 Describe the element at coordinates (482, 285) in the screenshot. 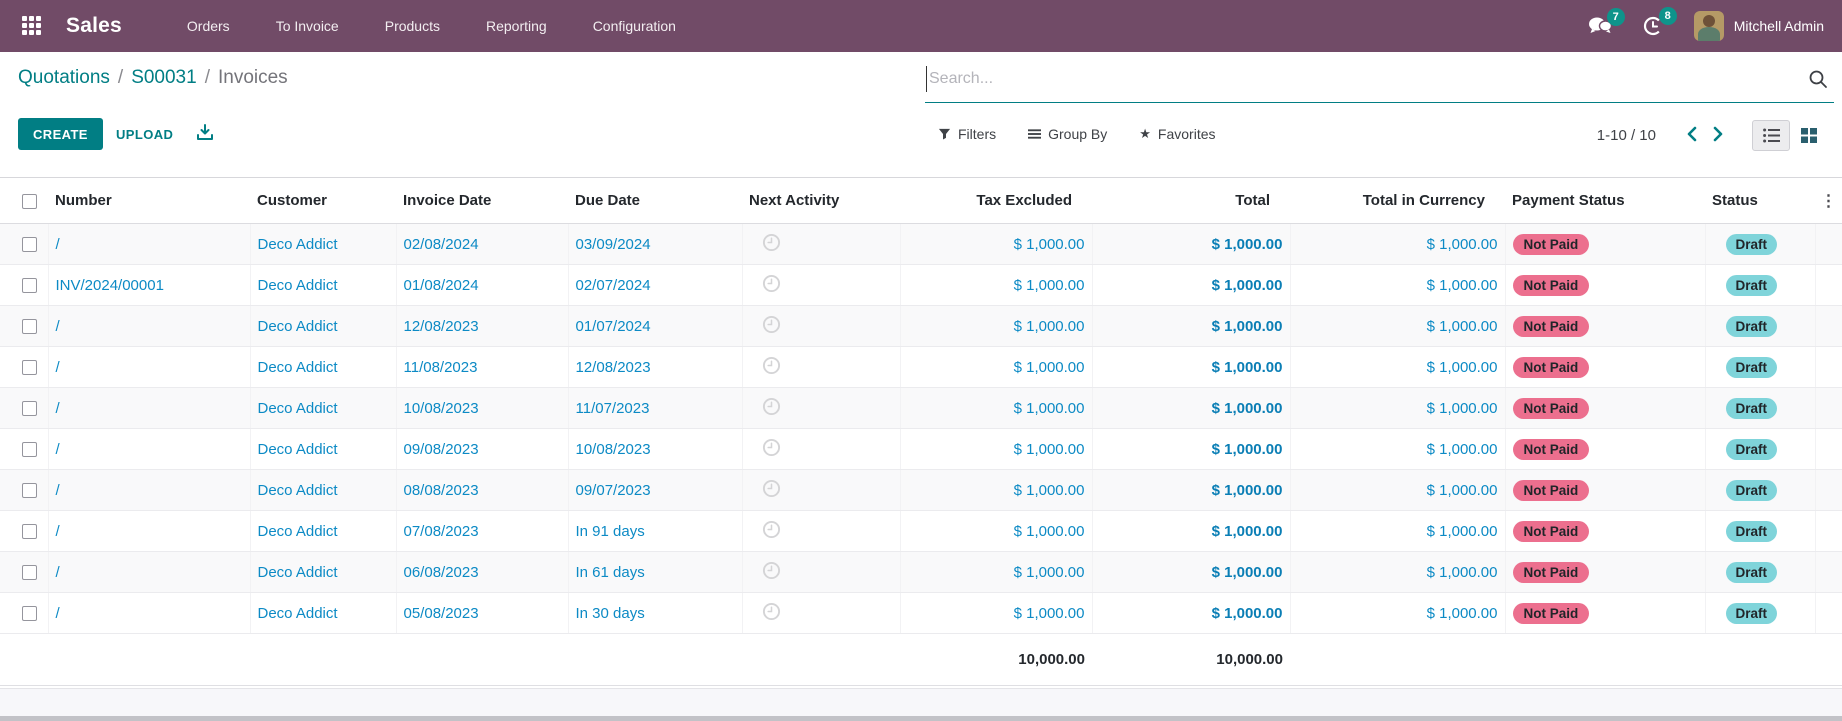

I see `invoice-date-cell: 01/08/2024` at that location.